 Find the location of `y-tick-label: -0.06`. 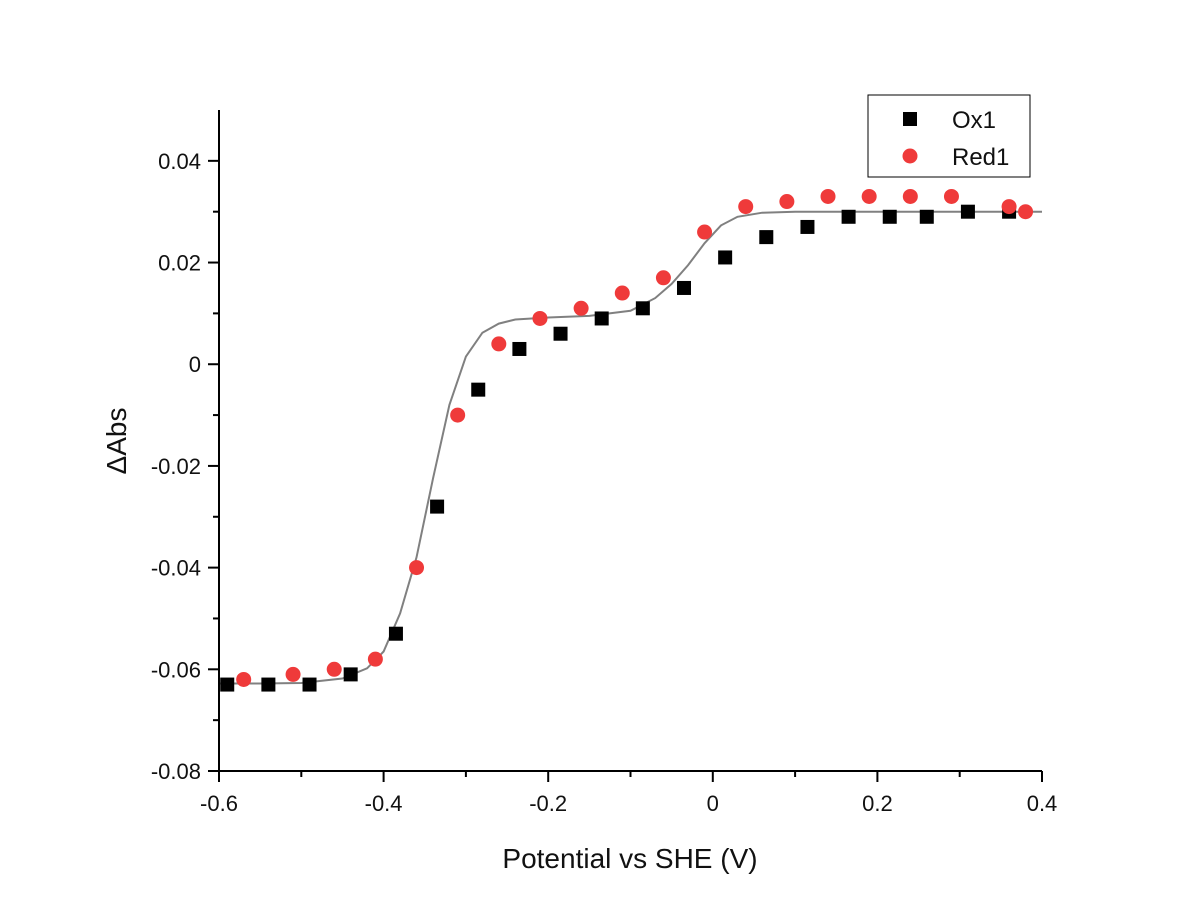

y-tick-label: -0.06 is located at coordinates (176, 669).